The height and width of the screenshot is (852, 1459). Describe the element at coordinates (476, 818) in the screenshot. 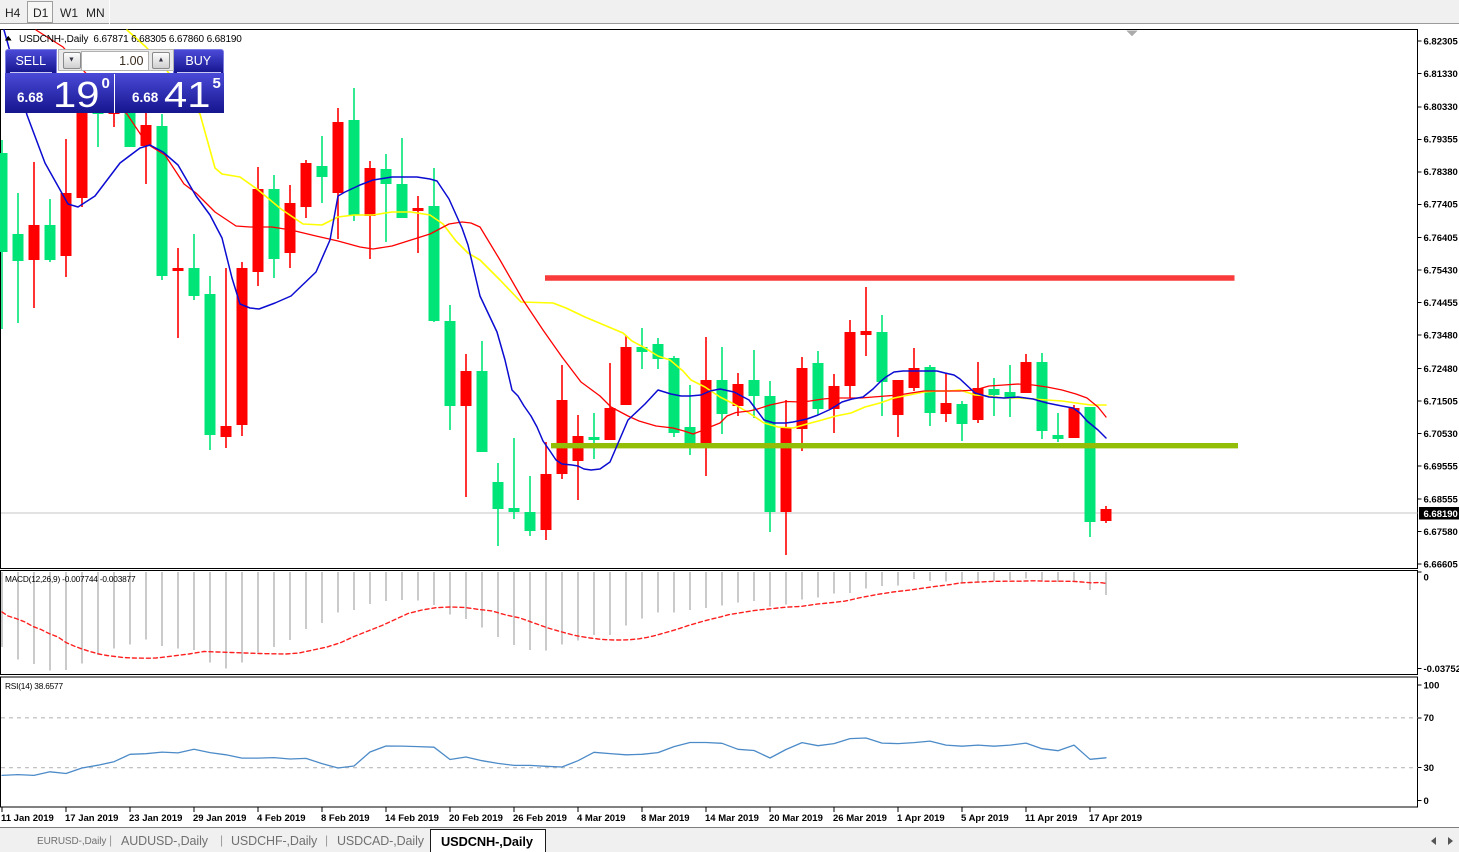

I see `svg-text: 20 Feb 2019` at that location.